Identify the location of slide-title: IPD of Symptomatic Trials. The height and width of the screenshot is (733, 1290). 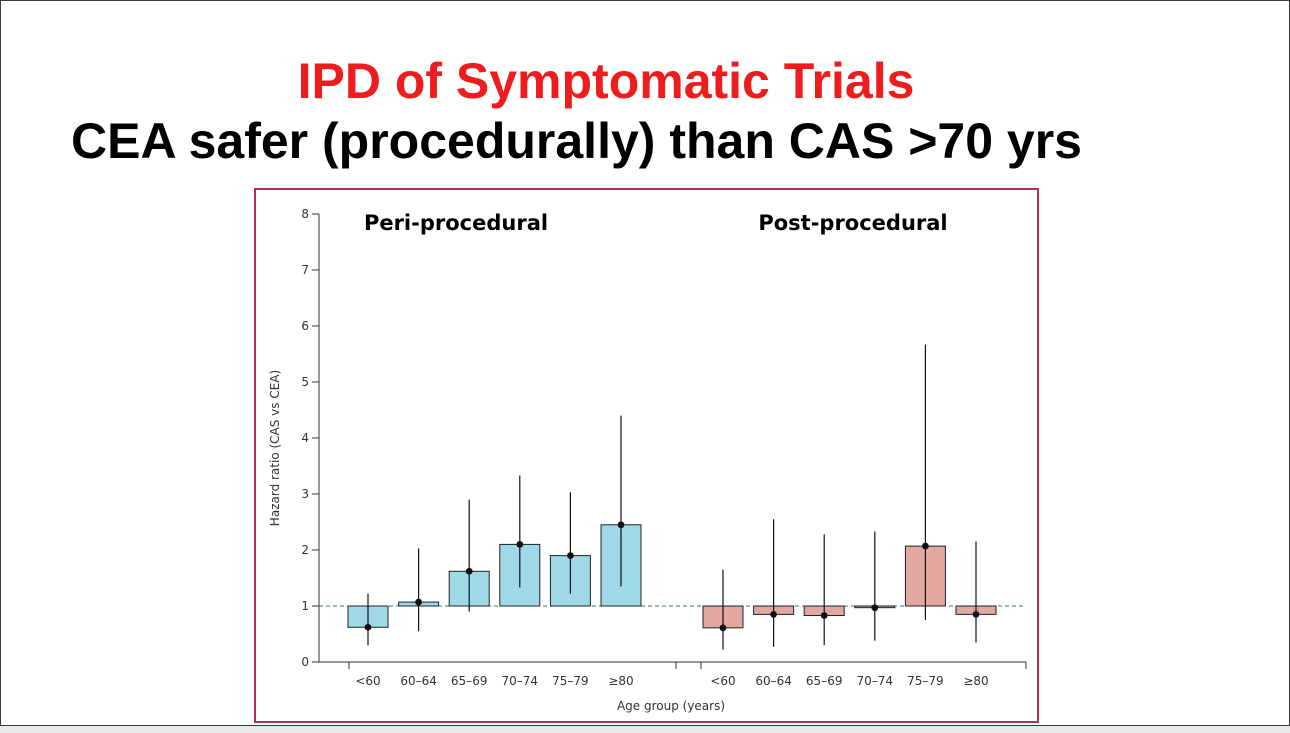
(606, 81).